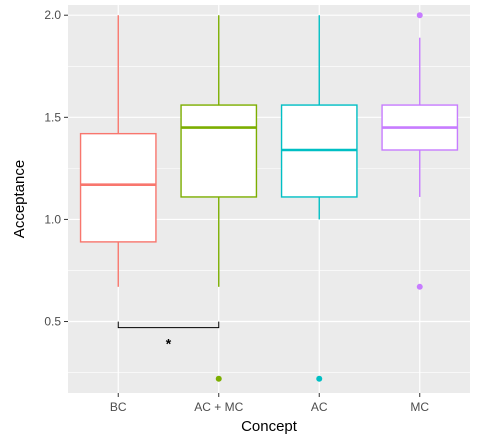 Image resolution: width=477 pixels, height=439 pixels. I want to click on box-ac-mc, so click(219, 198).